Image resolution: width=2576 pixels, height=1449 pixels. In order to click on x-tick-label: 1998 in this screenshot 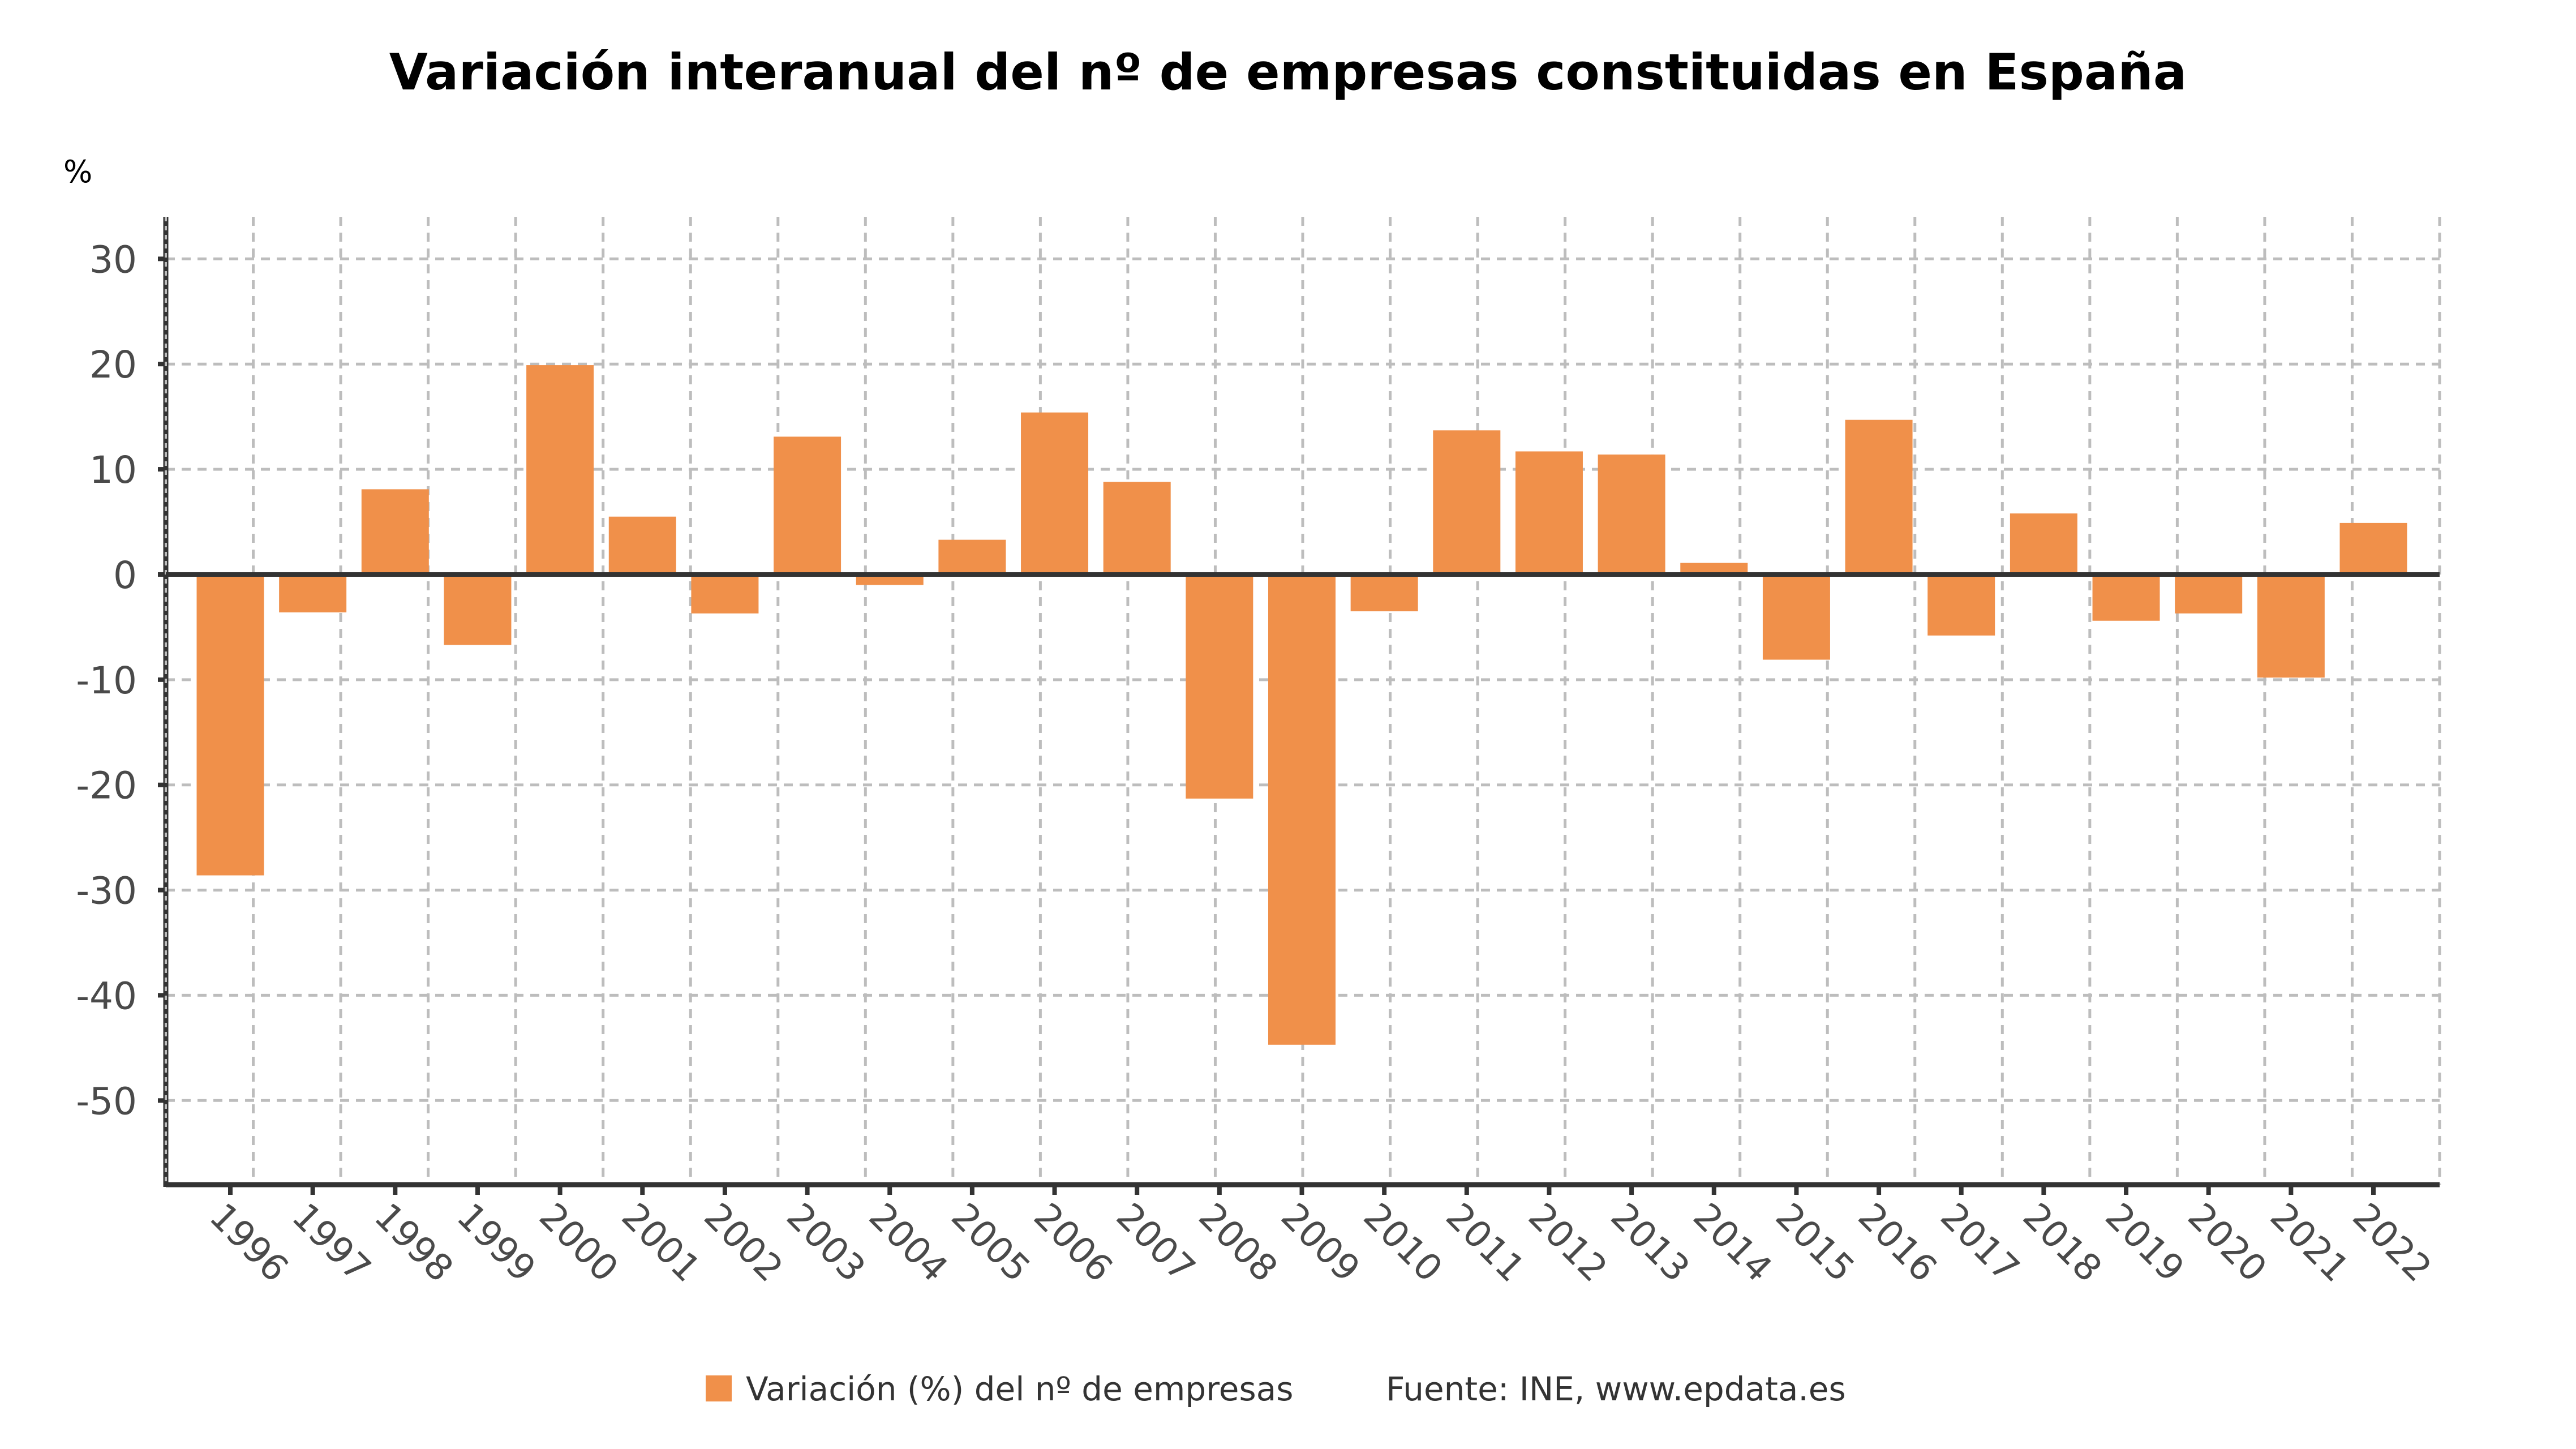, I will do `click(413, 1242)`.